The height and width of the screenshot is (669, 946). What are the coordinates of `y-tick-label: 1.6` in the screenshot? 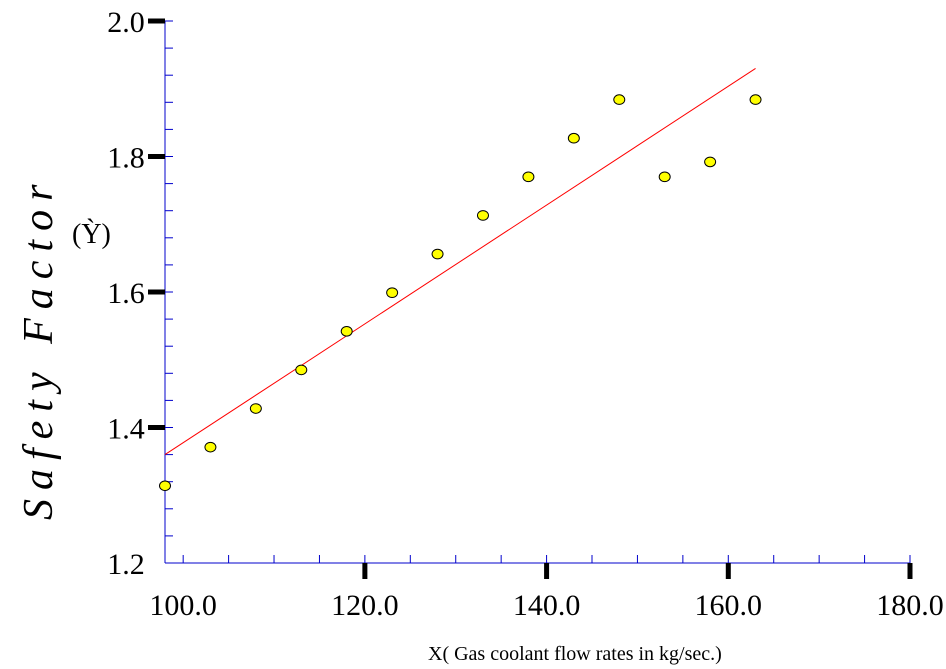 It's located at (126, 293).